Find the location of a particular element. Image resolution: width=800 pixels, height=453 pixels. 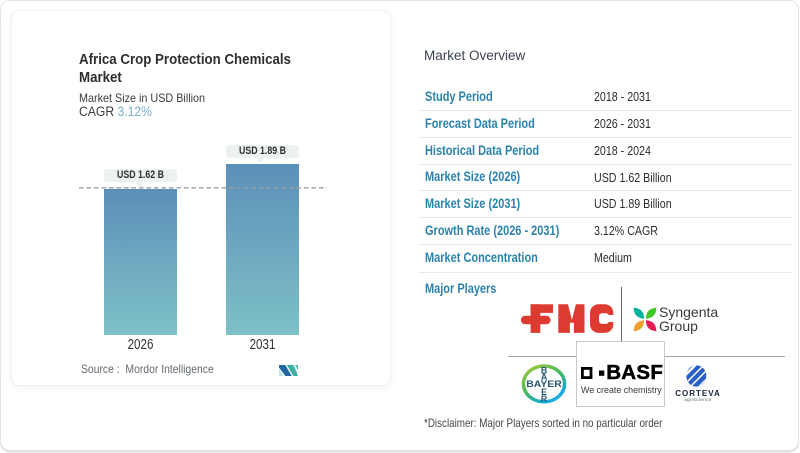

svg-text: BAYER is located at coordinates (544, 383).